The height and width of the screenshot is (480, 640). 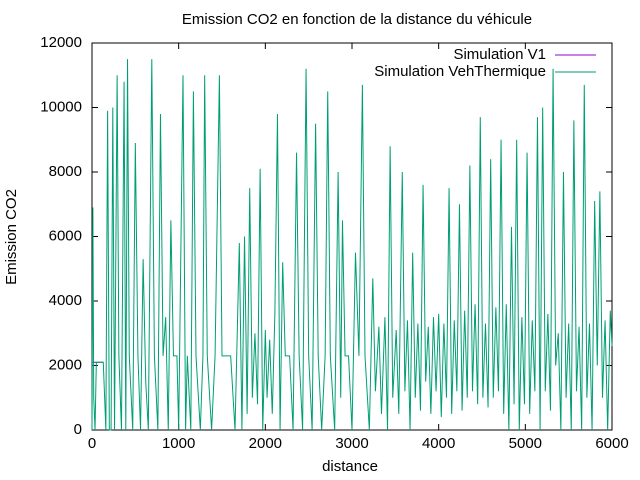 I want to click on x-tick-label: 4000, so click(x=438, y=443).